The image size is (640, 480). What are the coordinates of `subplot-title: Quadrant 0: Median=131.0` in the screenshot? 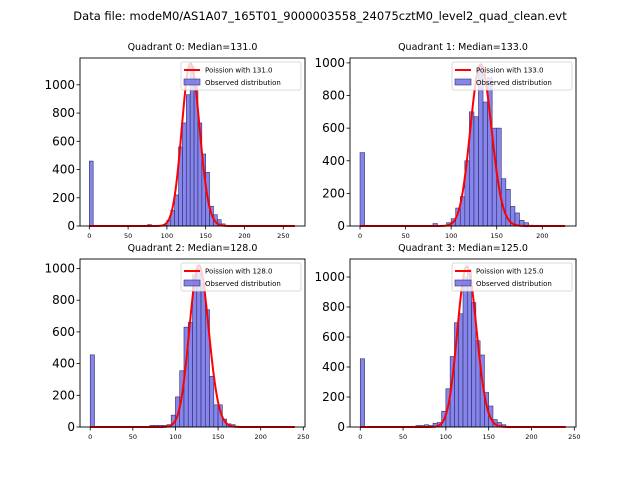 It's located at (193, 47).